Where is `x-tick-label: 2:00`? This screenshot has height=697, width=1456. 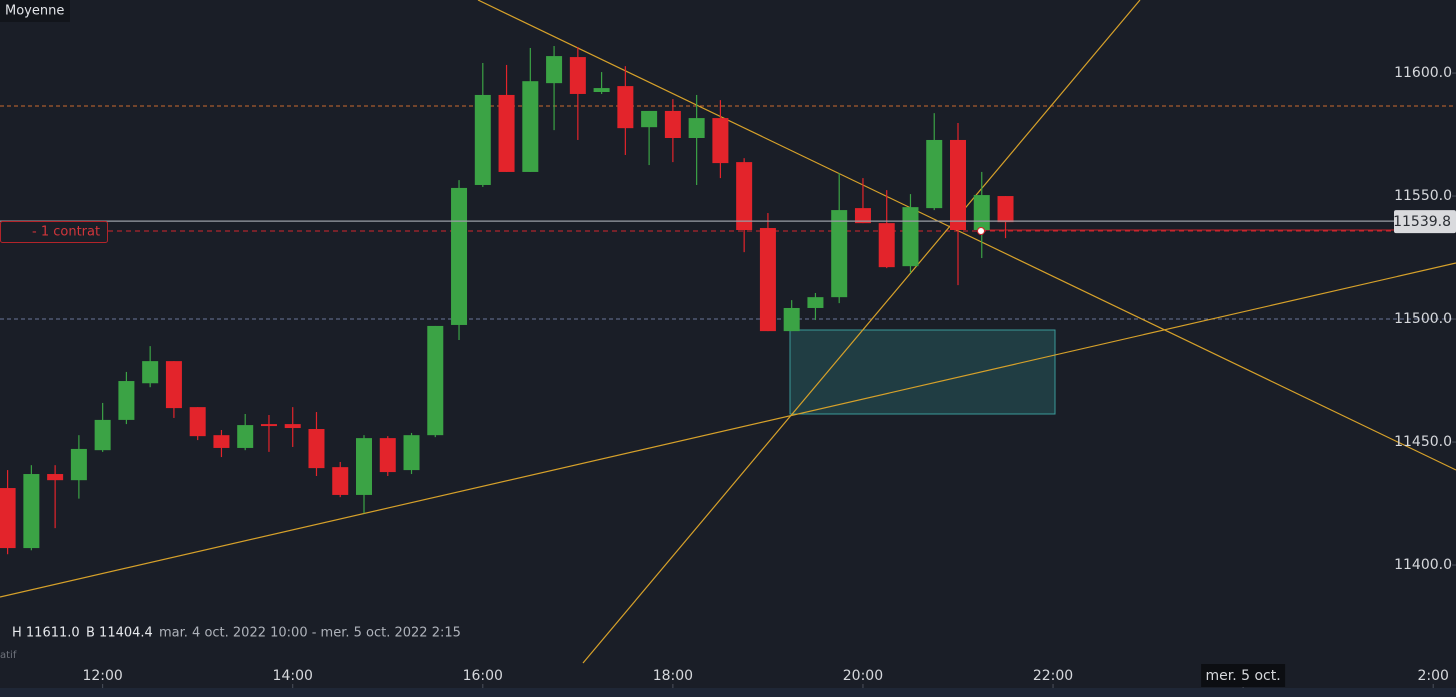 x-tick-label: 2:00 is located at coordinates (1432, 676).